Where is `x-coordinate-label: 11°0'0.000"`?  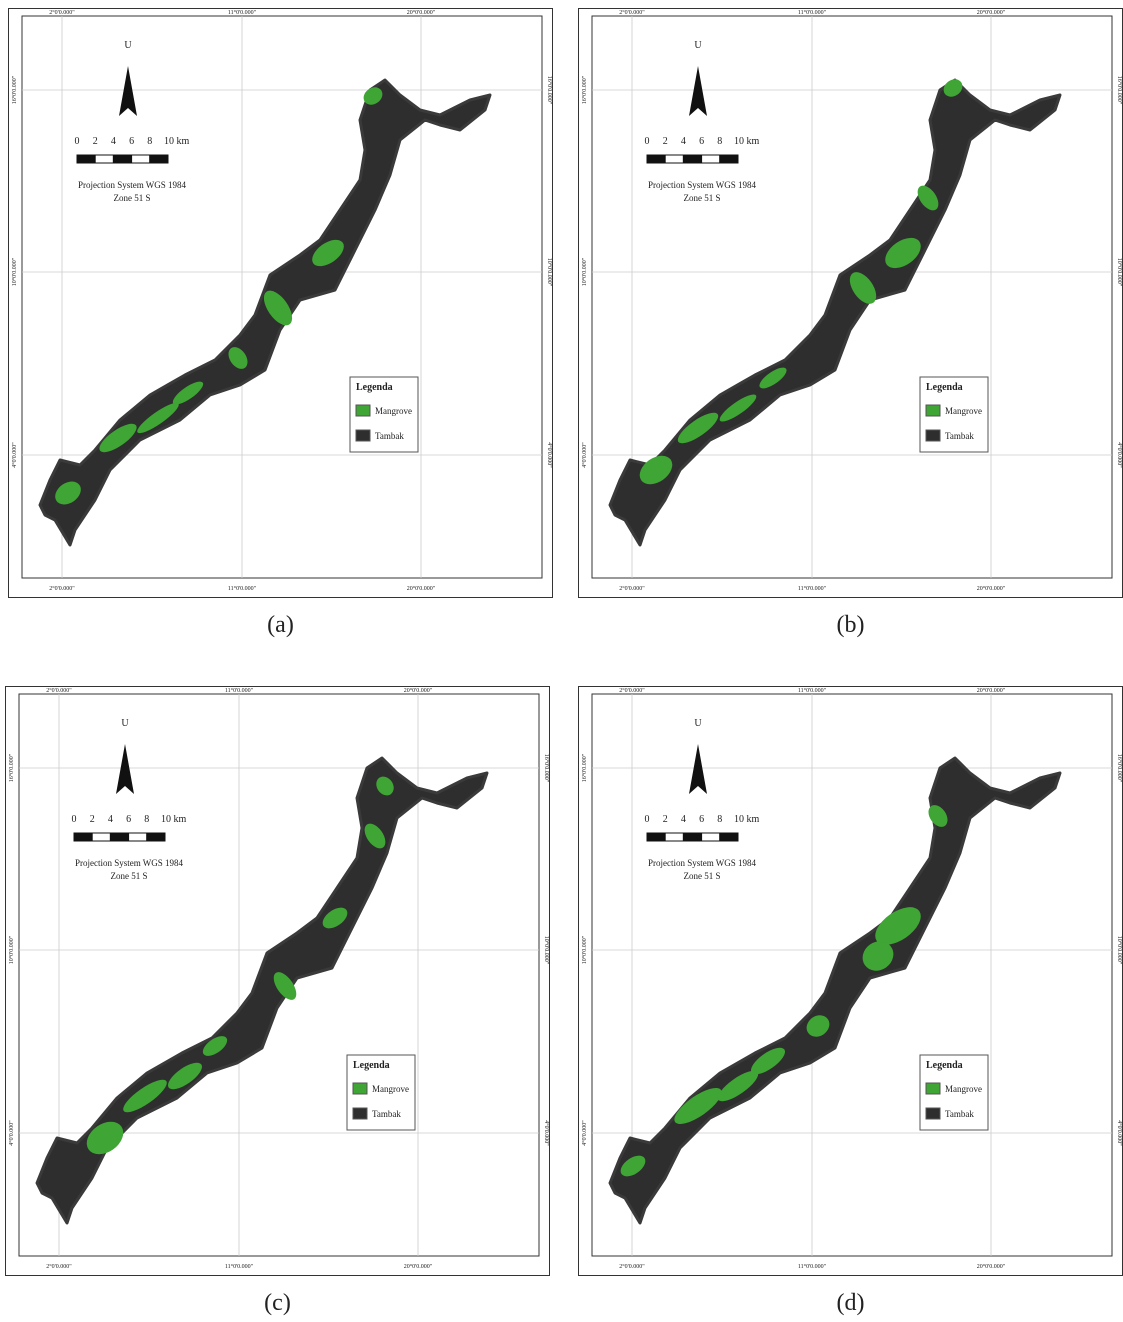 x-coordinate-label: 11°0'0.000" is located at coordinates (242, 588).